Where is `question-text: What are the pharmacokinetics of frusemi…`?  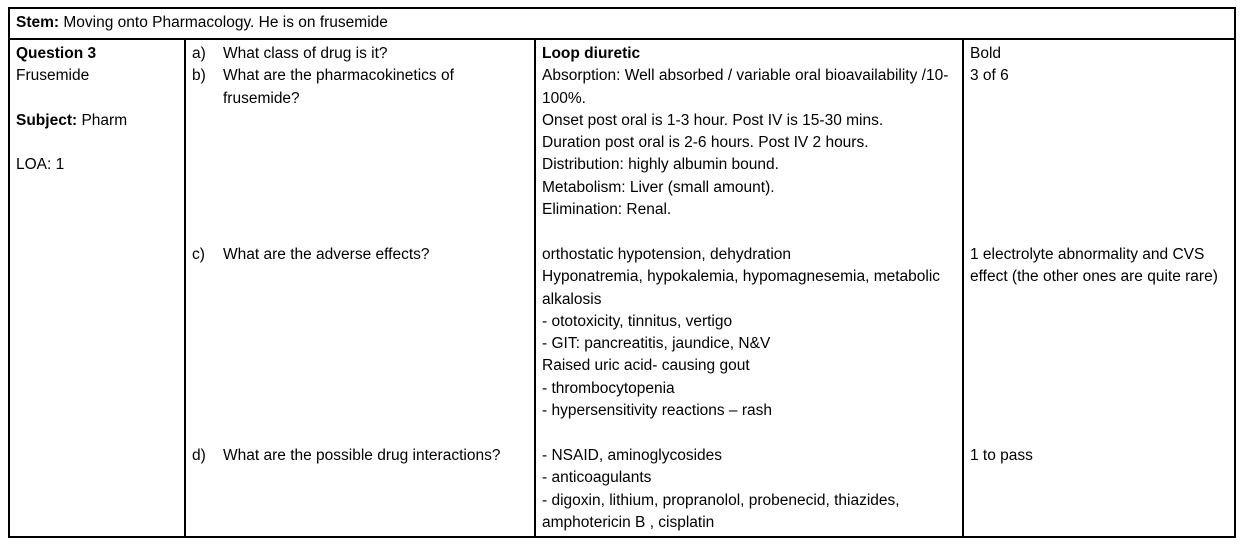
question-text: What are the pharmacokinetics of frusemi… is located at coordinates (338, 87).